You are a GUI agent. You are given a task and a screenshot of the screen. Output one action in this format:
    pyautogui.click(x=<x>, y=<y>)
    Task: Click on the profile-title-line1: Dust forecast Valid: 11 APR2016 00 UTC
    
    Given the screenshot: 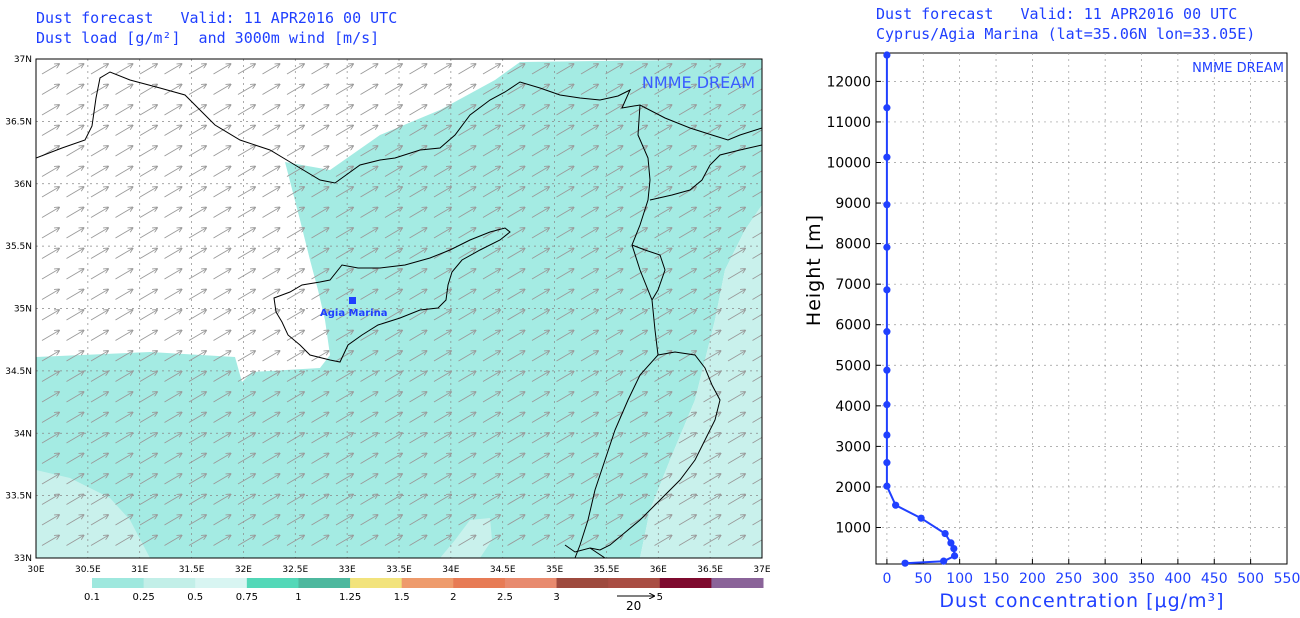 What is the action you would take?
    pyautogui.click(x=1057, y=14)
    